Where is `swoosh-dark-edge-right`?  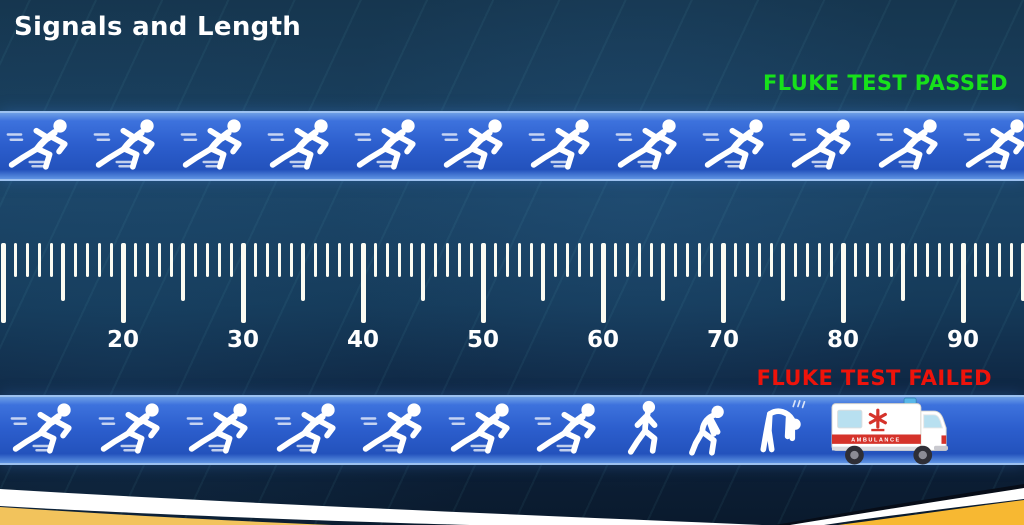 swoosh-dark-edge-right is located at coordinates (899, 504).